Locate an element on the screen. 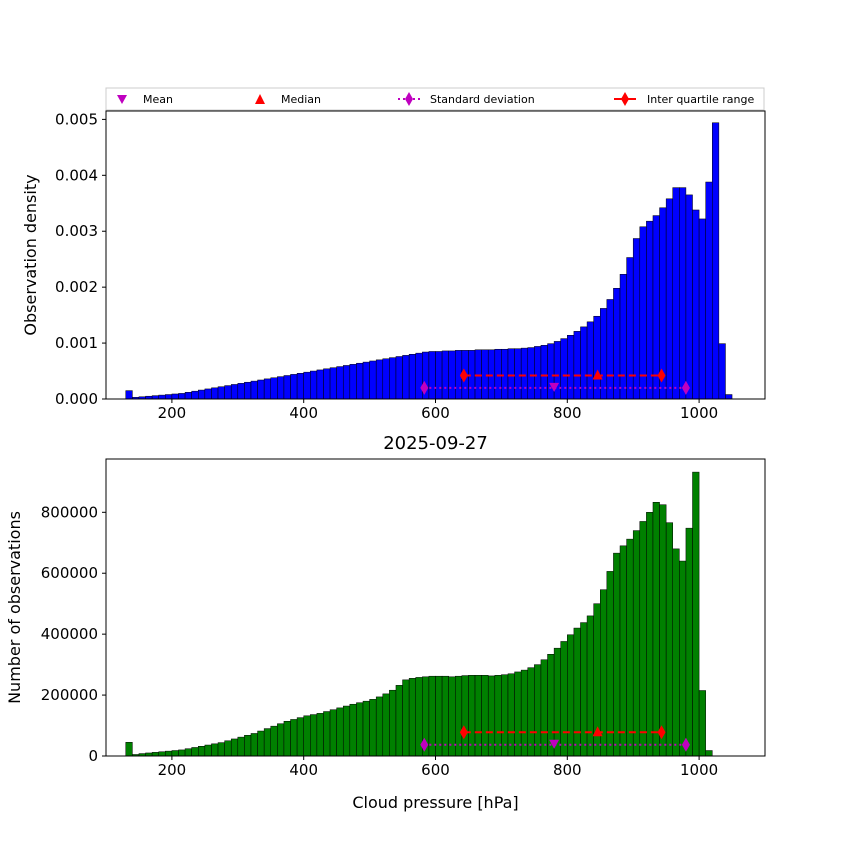 Image resolution: width=850 pixels, height=850 pixels. y-tick-label: 0.003 is located at coordinates (76, 231).